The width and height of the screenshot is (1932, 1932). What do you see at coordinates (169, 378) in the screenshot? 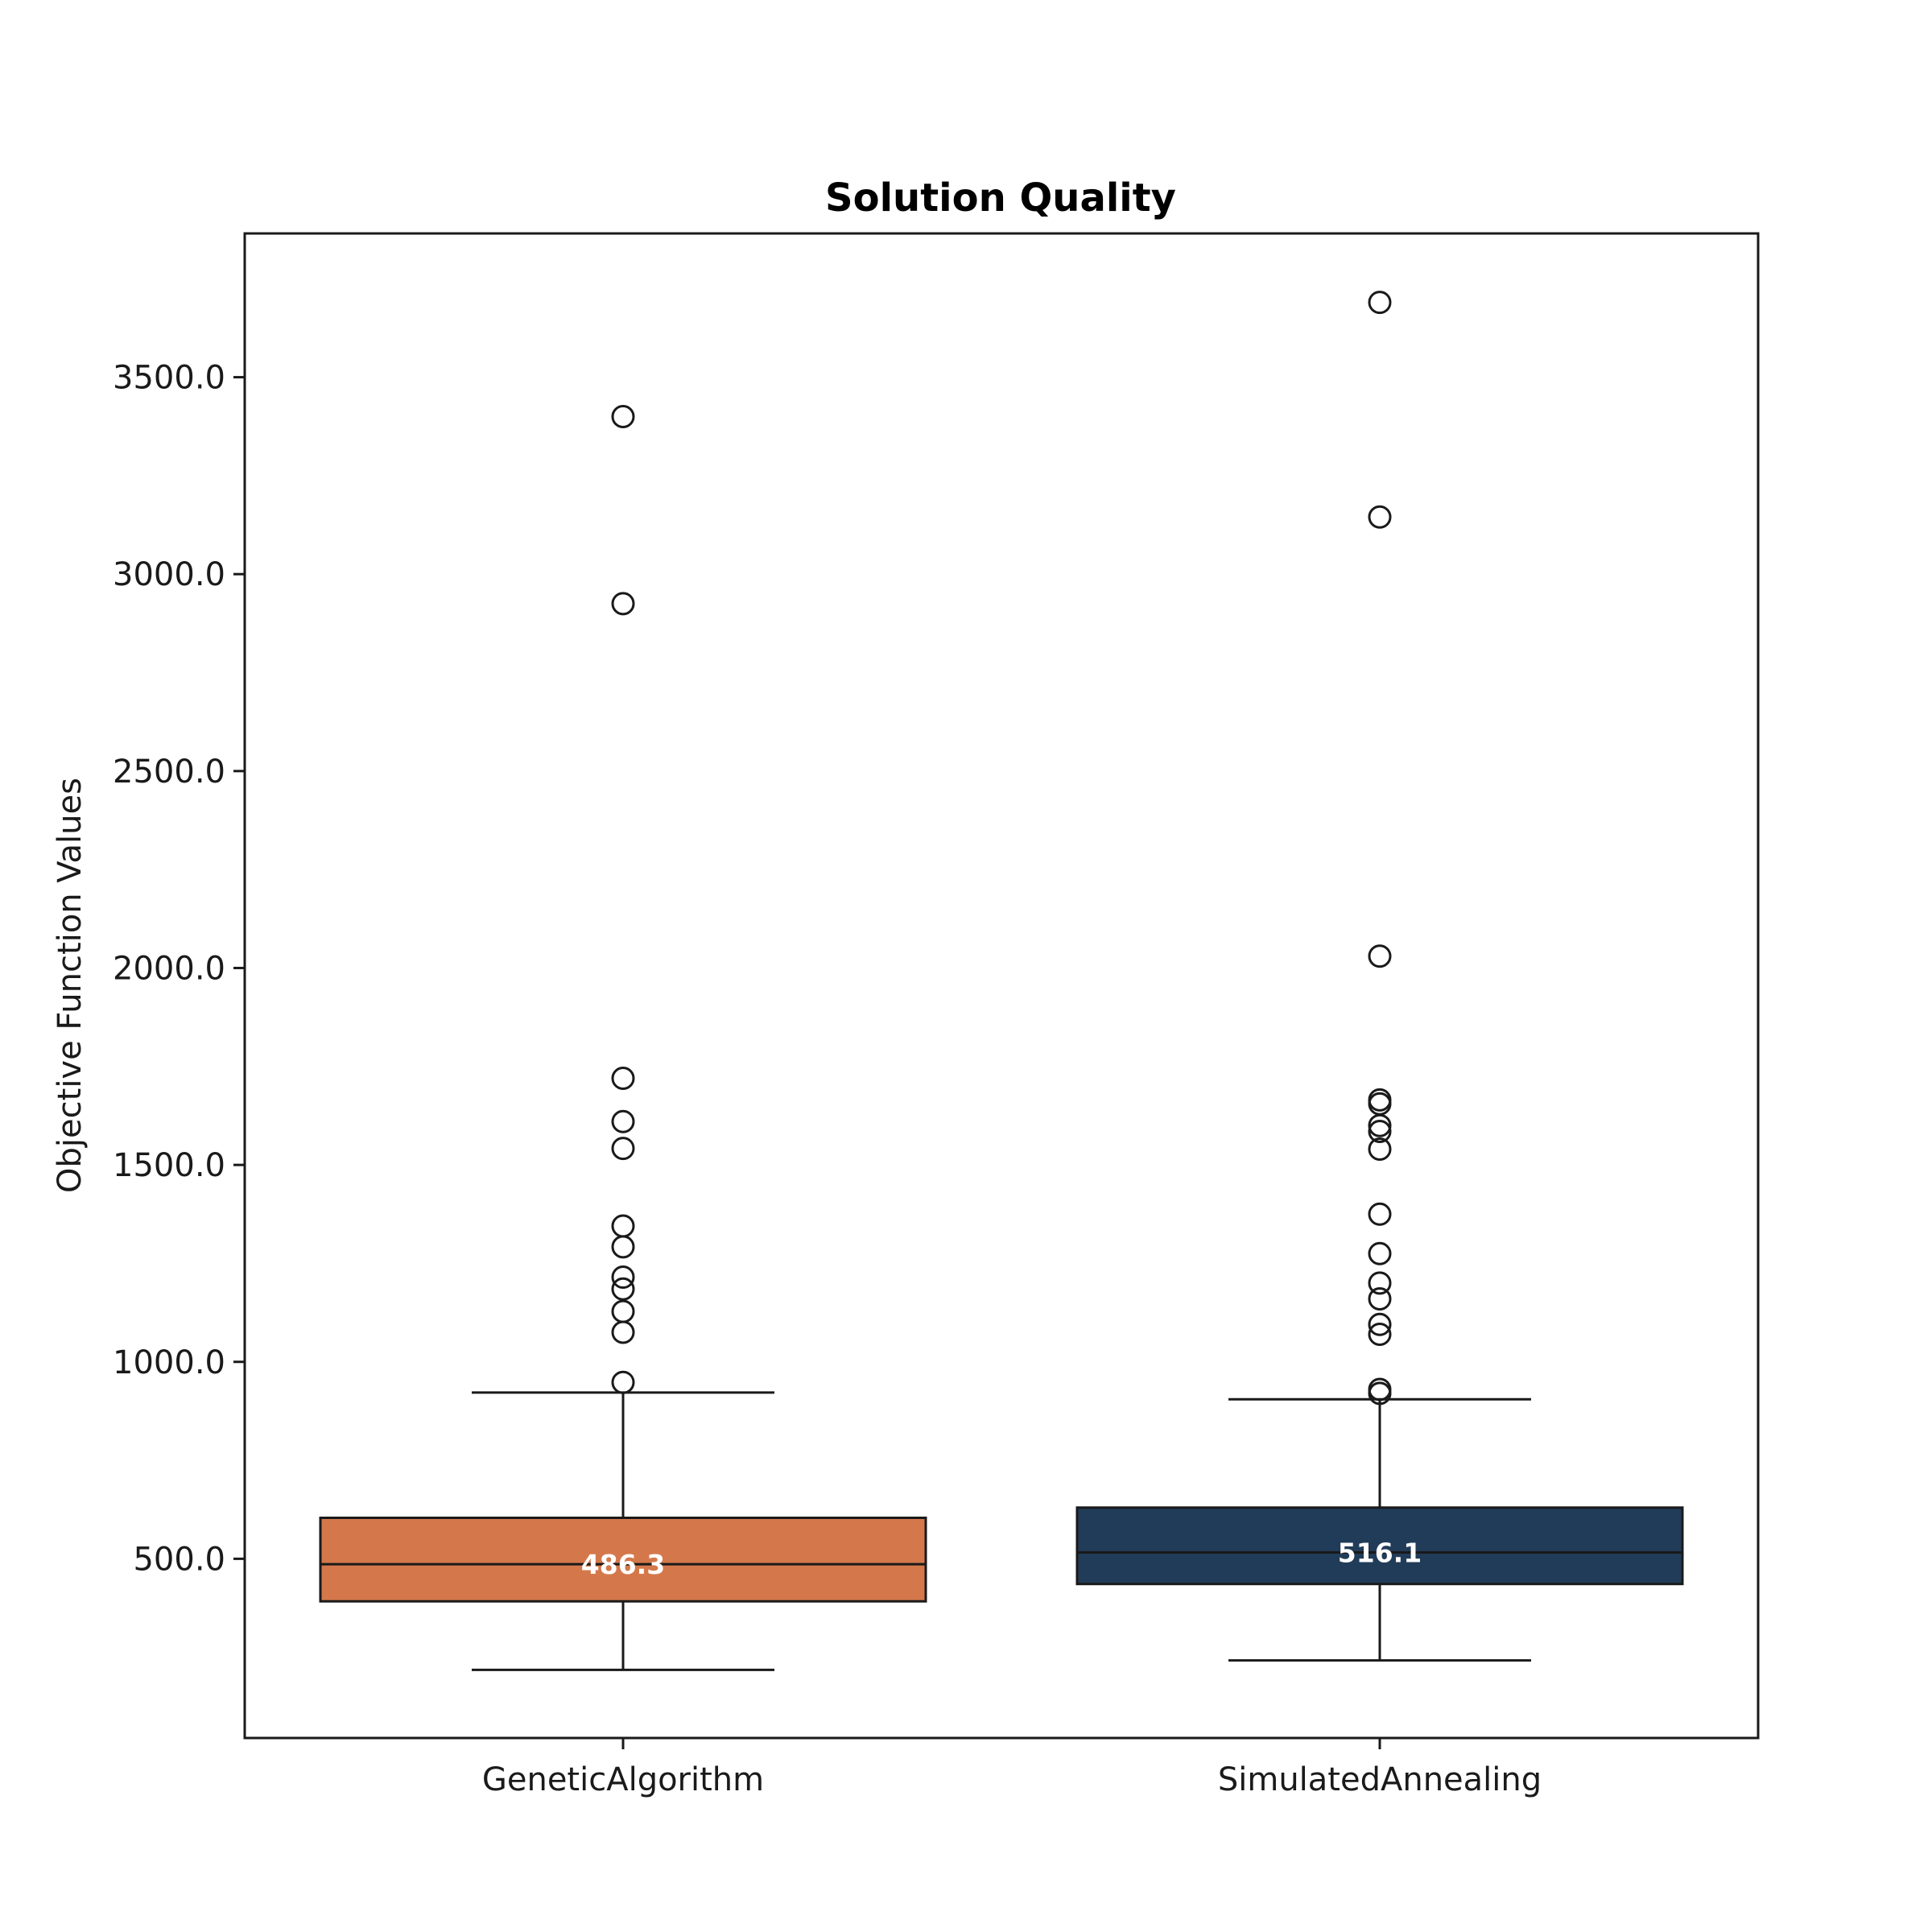
I see `y-tick-label: 3500.0` at bounding box center [169, 378].